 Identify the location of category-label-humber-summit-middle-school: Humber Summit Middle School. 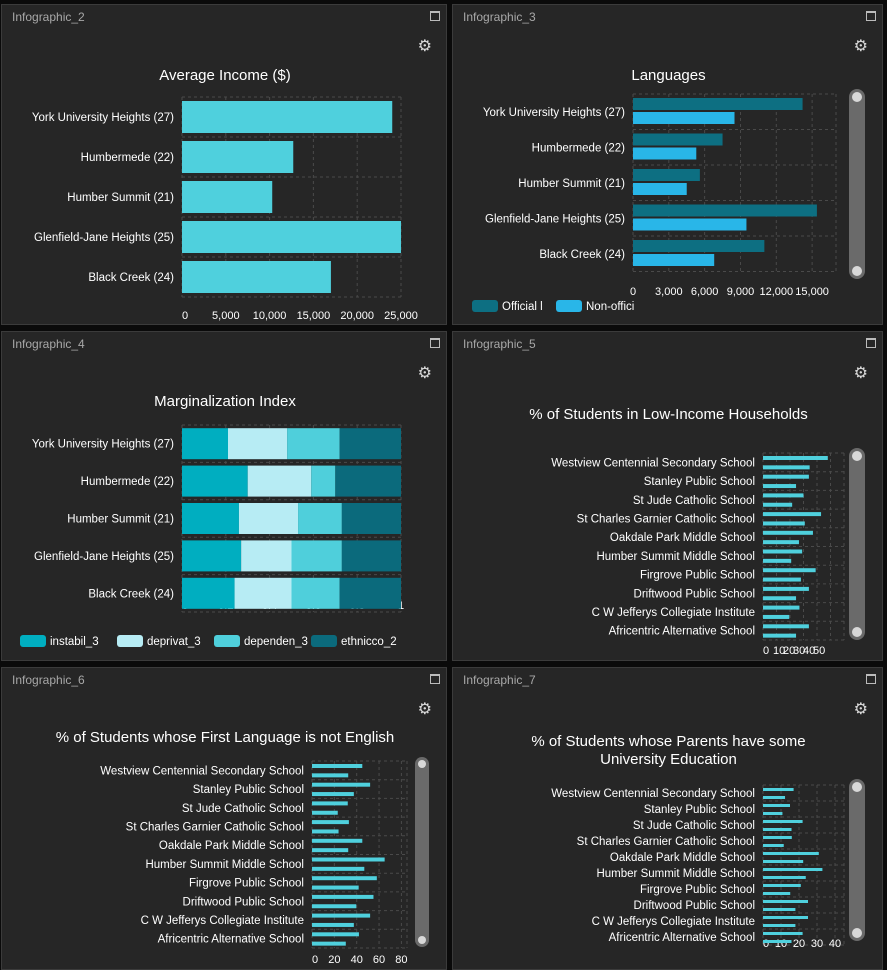
(675, 557).